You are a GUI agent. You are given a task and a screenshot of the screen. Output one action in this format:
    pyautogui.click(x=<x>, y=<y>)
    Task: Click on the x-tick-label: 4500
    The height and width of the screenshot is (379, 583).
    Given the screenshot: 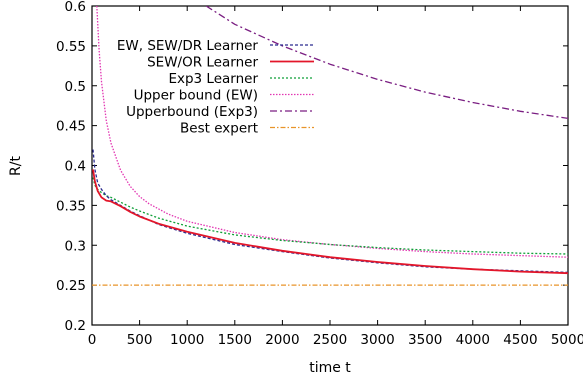 What is the action you would take?
    pyautogui.click(x=520, y=340)
    